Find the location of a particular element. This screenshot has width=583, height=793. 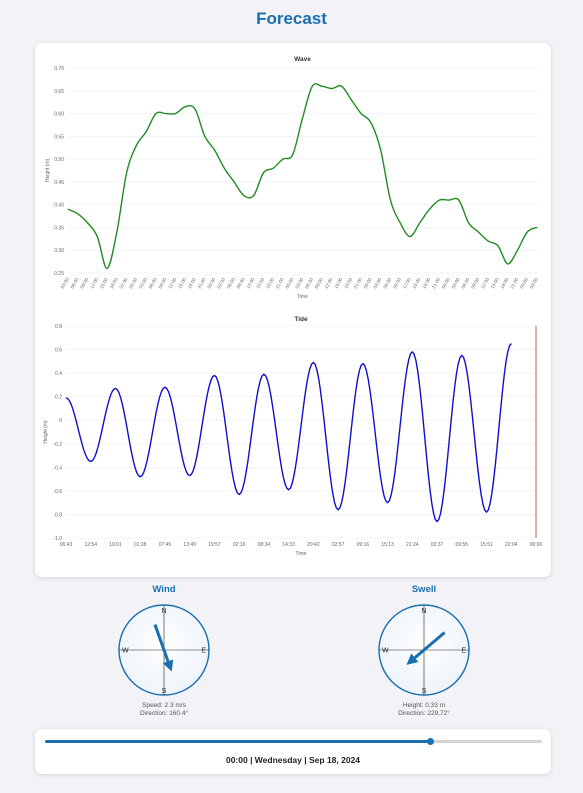

wind-speed: Speed: 2.3 m/s is located at coordinates (164, 705).